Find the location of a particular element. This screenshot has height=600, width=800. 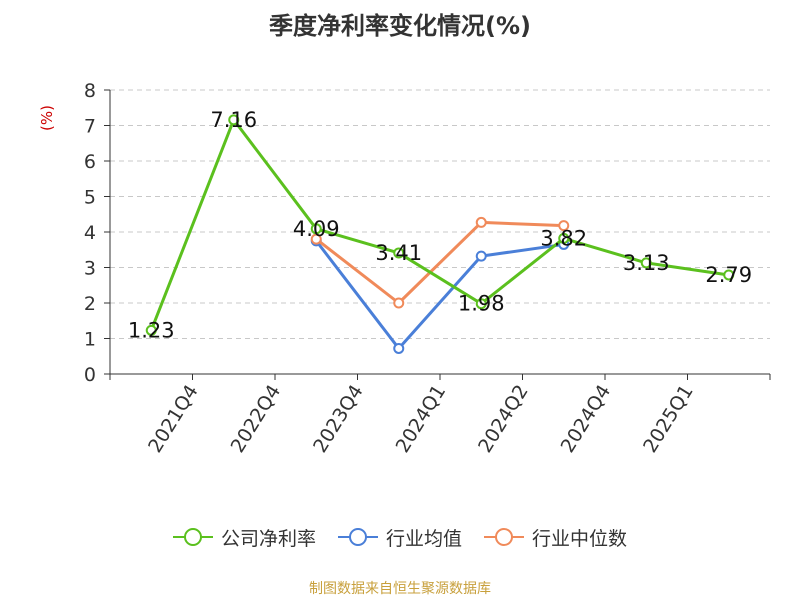

data-label: 2.79 is located at coordinates (728, 275).